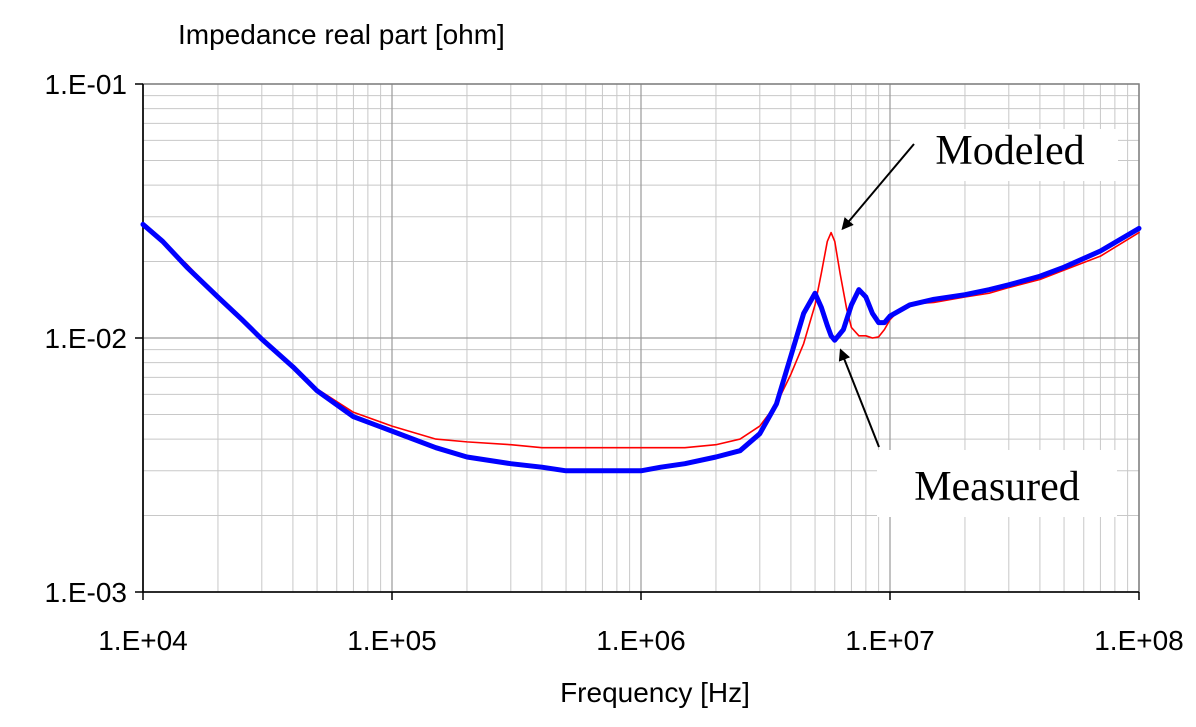 This screenshot has width=1196, height=727. I want to click on x-tick-label: 1.E+05, so click(392, 640).